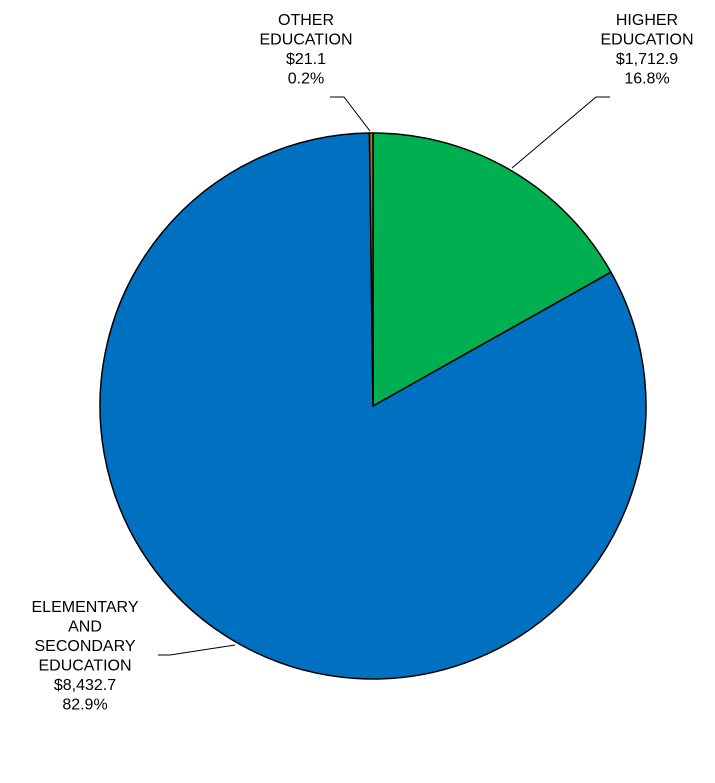 Image resolution: width=715 pixels, height=783 pixels. What do you see at coordinates (306, 59) in the screenshot?
I see `slice-amount: $21.1` at bounding box center [306, 59].